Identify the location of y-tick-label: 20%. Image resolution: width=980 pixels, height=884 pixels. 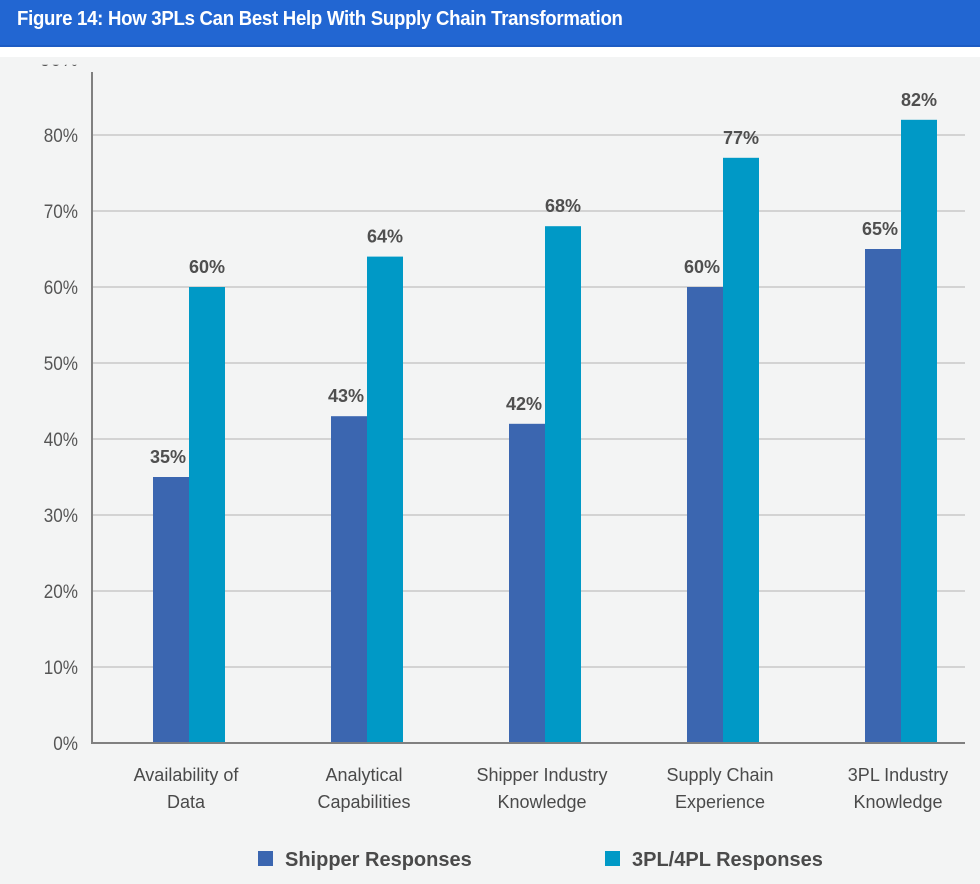
(61, 591).